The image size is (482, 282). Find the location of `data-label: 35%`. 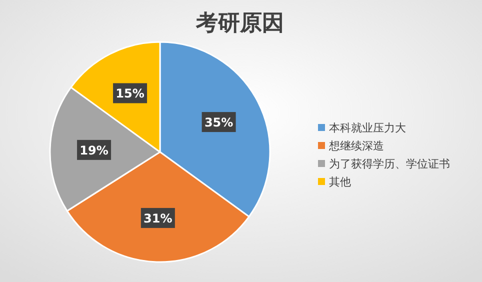

data-label: 35% is located at coordinates (219, 123).